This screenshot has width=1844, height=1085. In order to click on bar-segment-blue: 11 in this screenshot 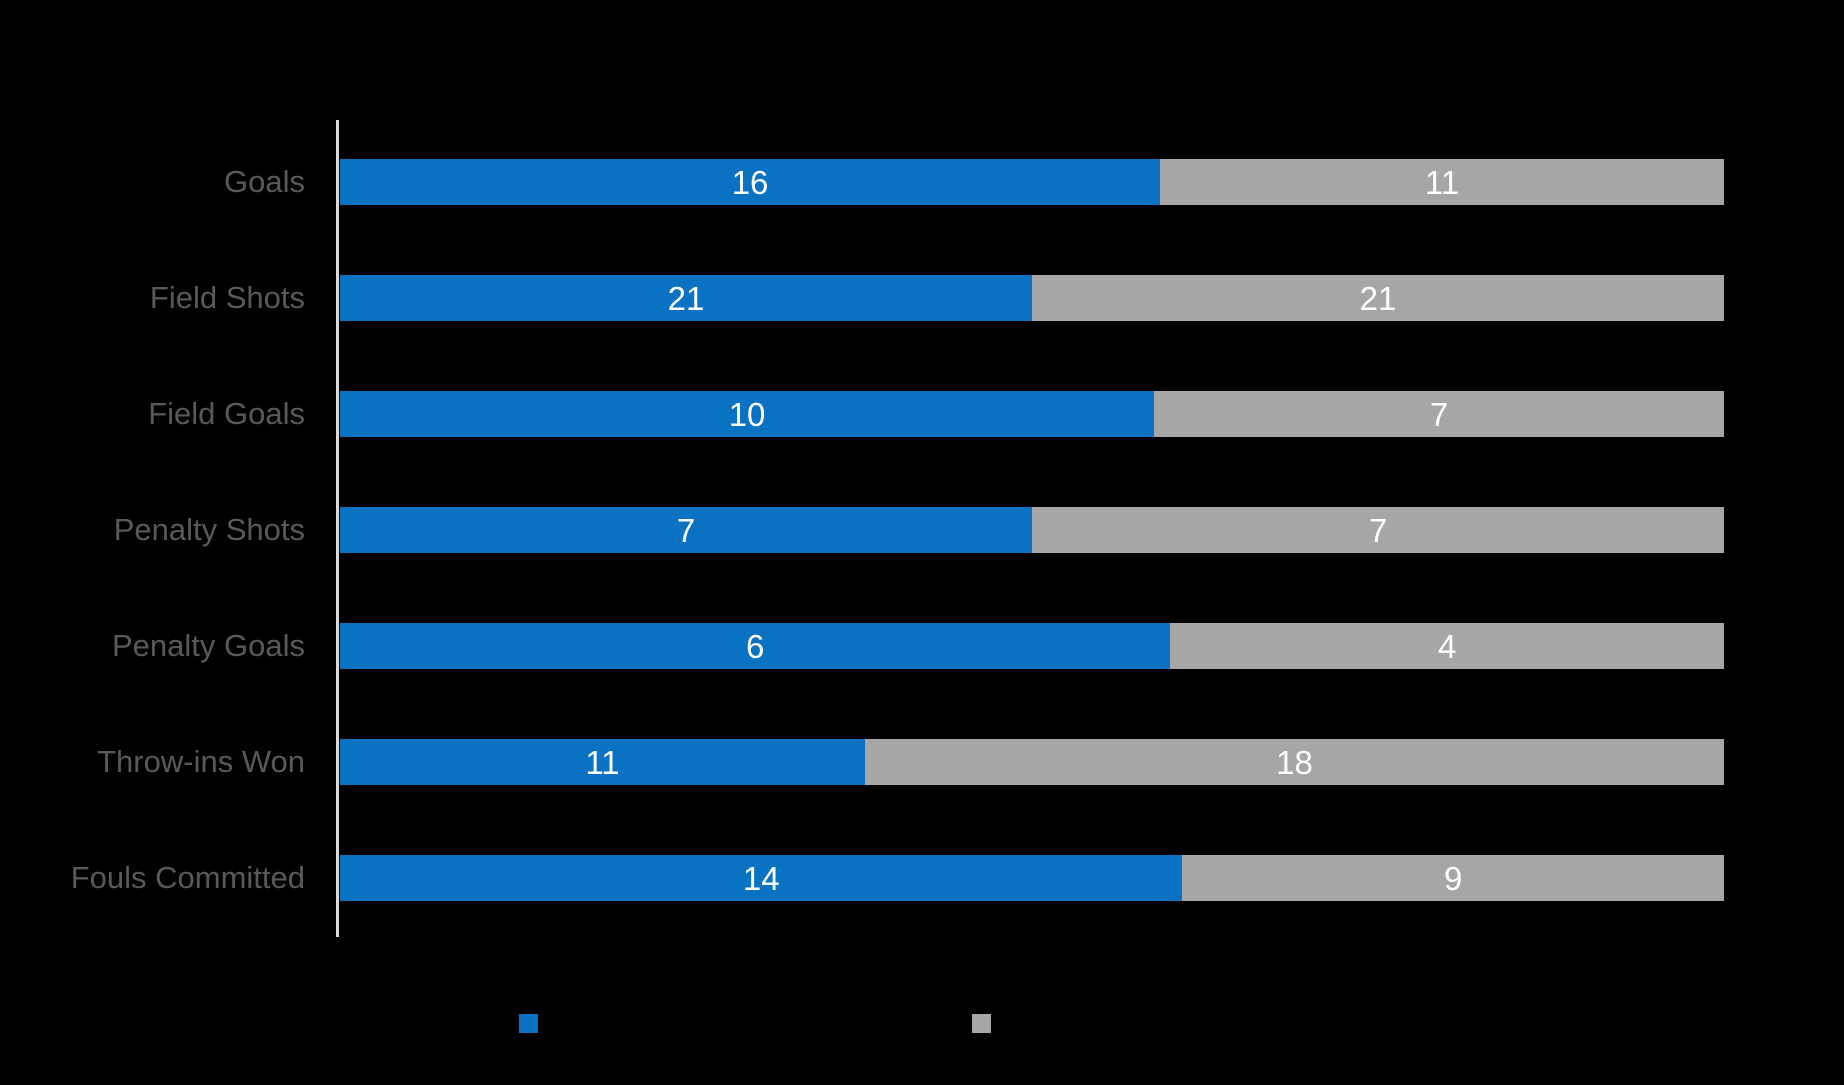, I will do `click(602, 762)`.